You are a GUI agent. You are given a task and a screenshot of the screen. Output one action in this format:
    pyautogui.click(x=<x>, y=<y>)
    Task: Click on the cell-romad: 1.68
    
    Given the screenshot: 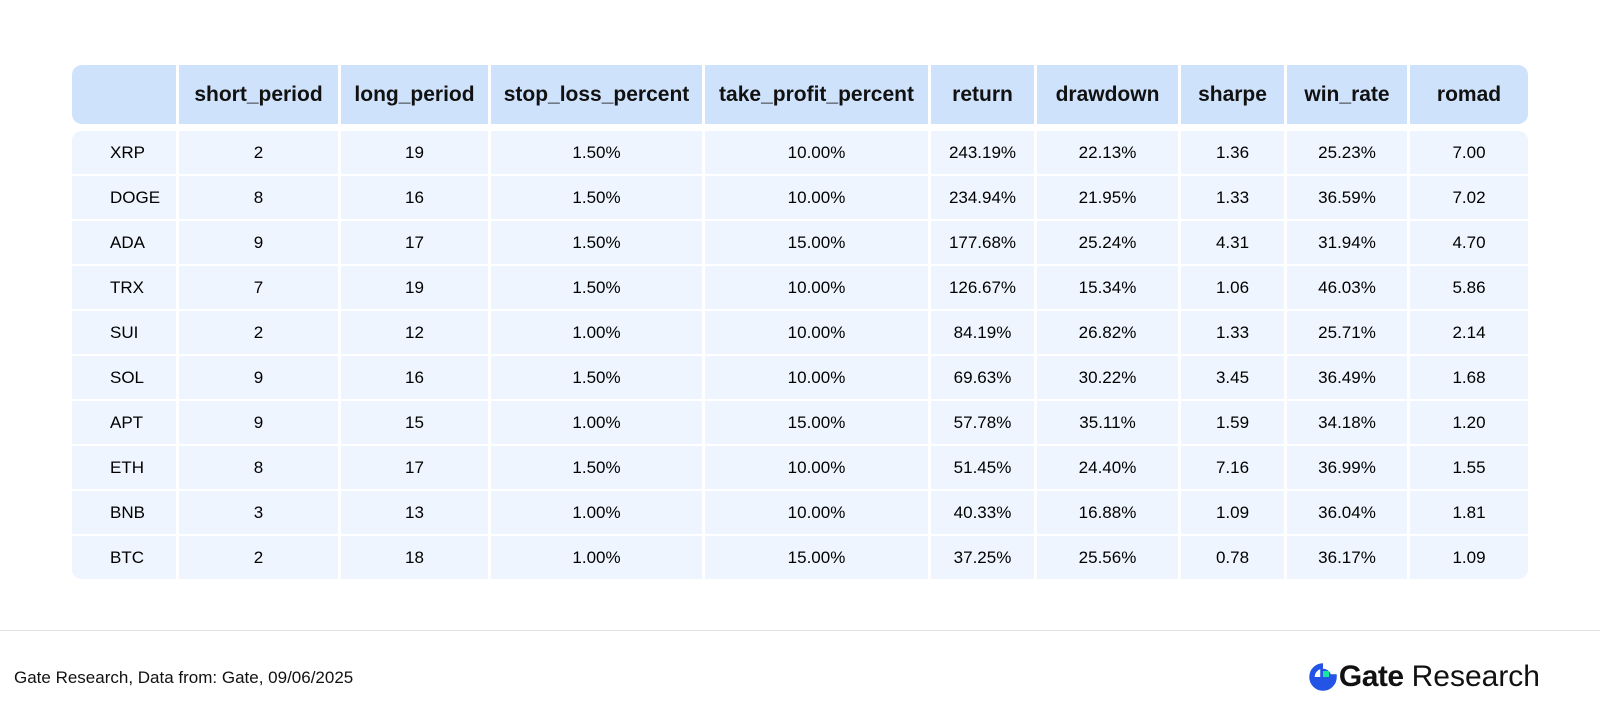 What is the action you would take?
    pyautogui.click(x=1469, y=377)
    